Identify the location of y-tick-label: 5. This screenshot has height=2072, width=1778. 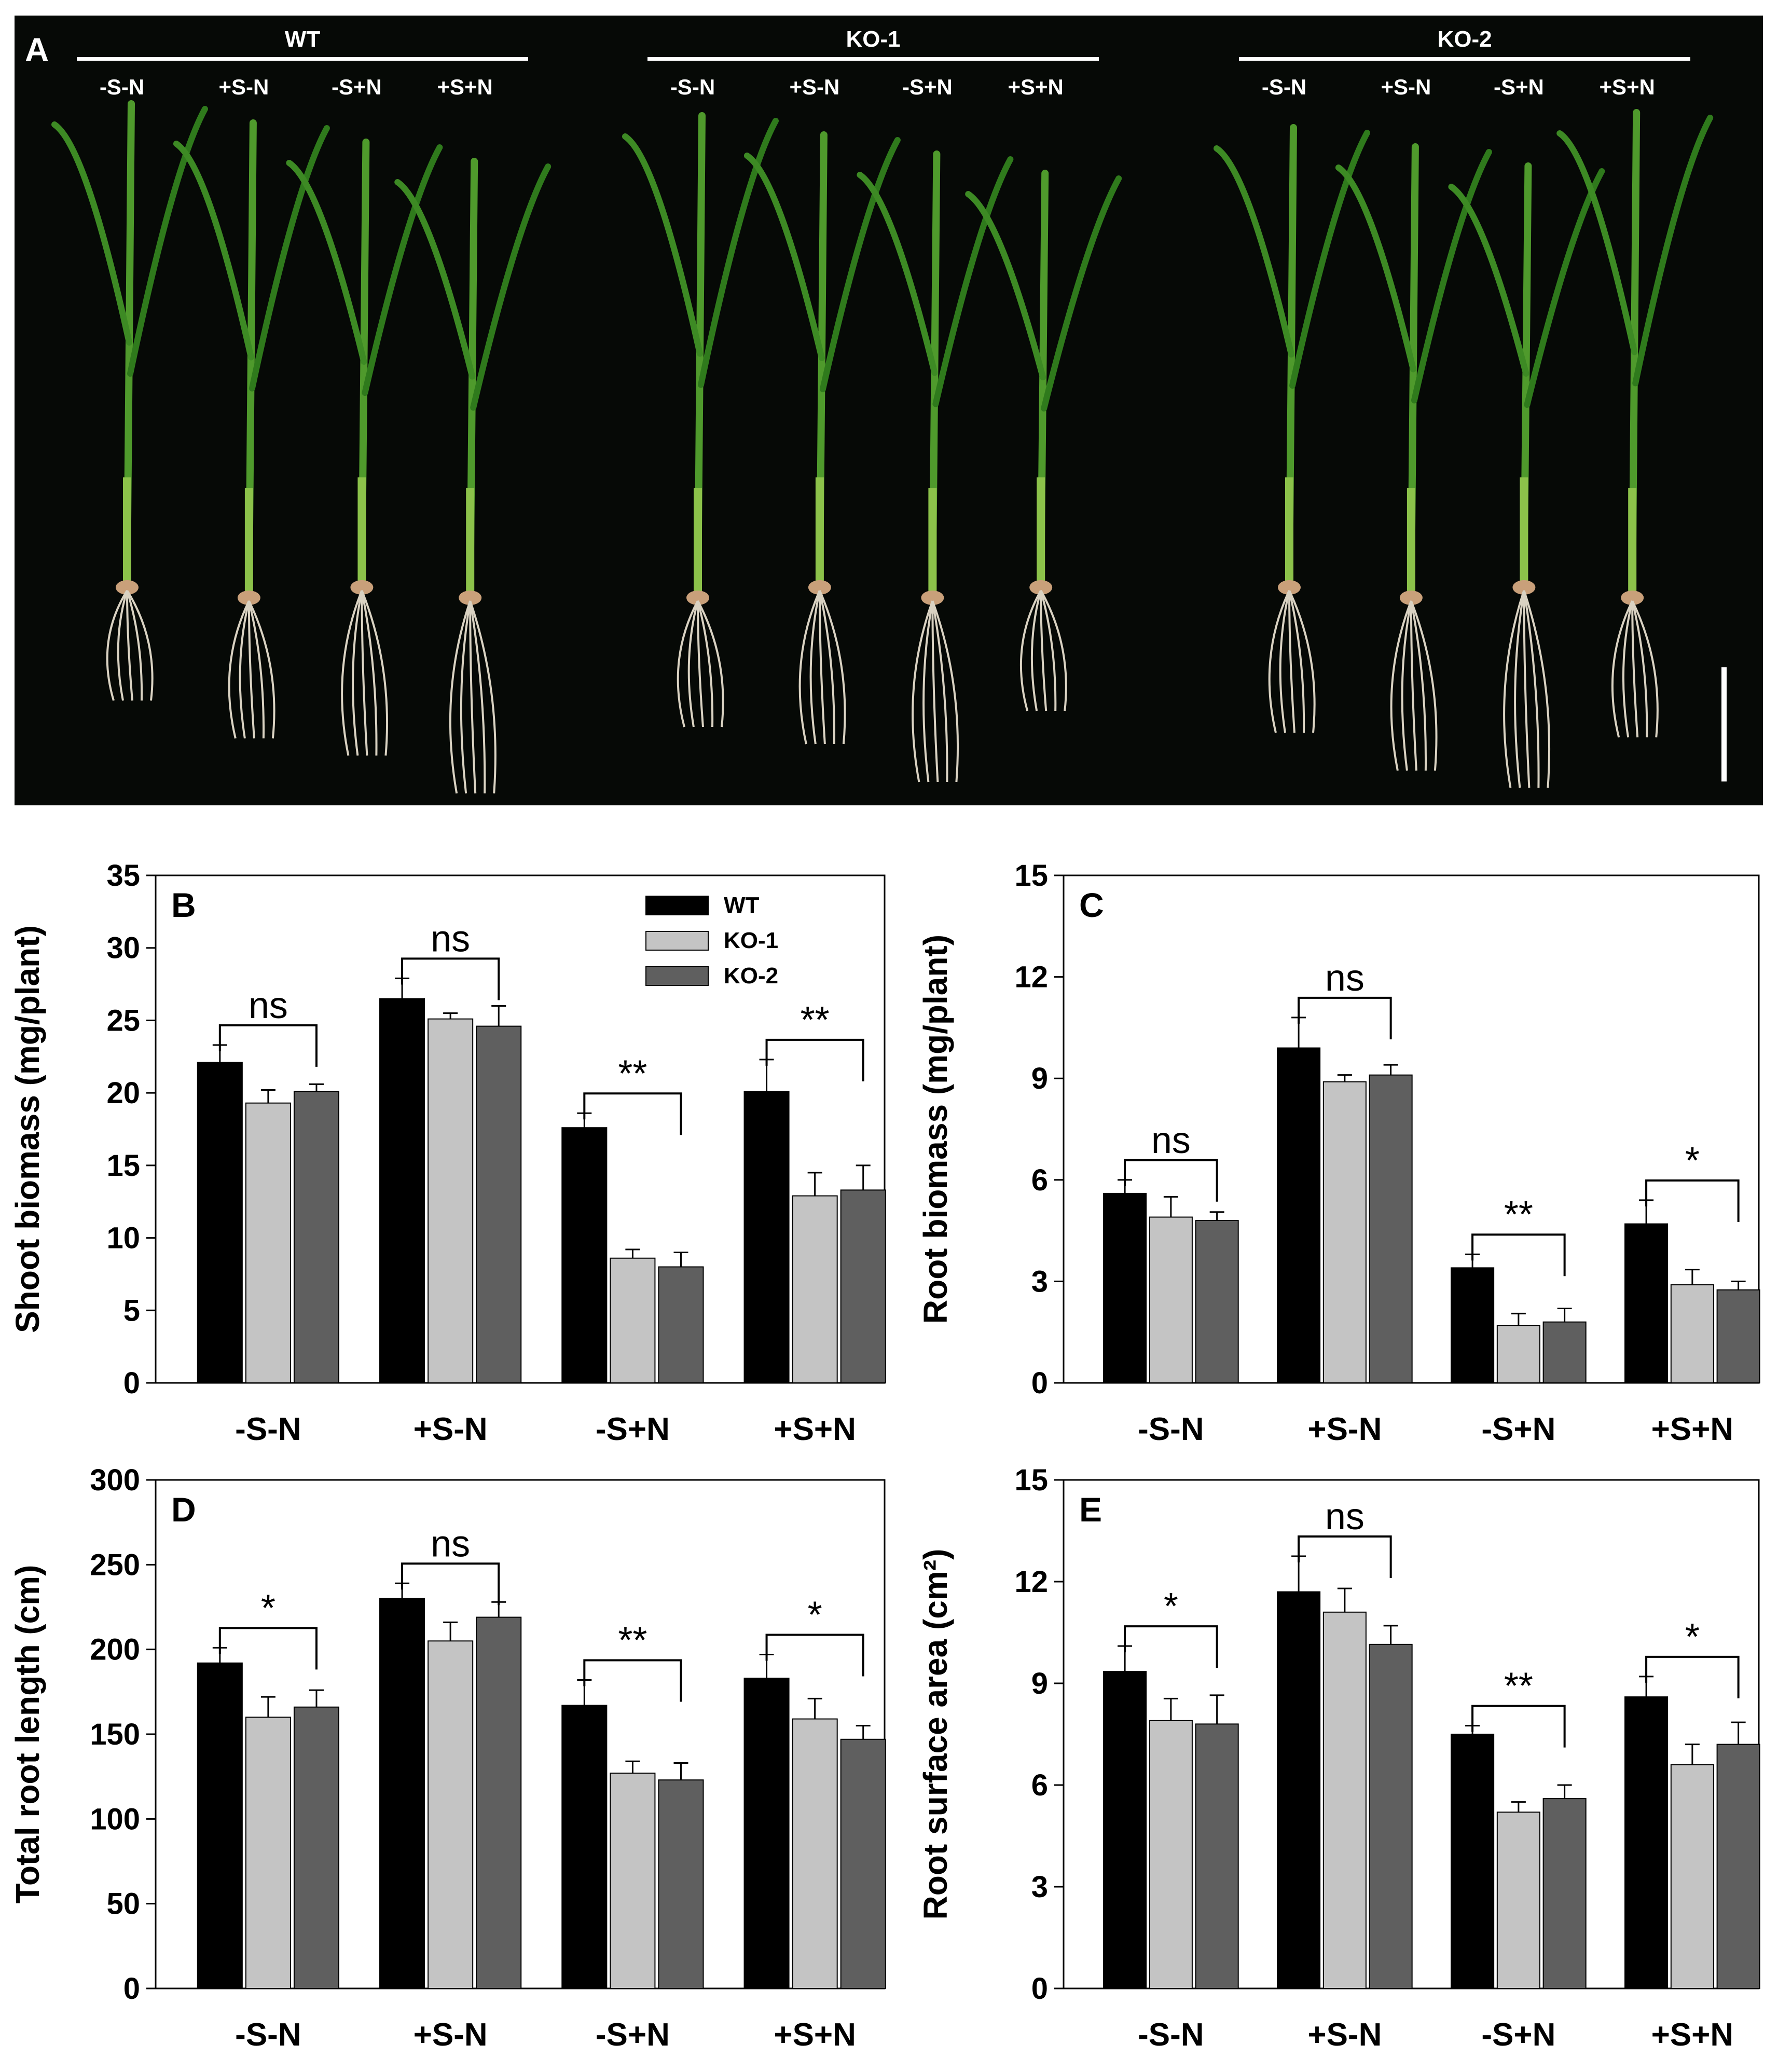
(131, 1310).